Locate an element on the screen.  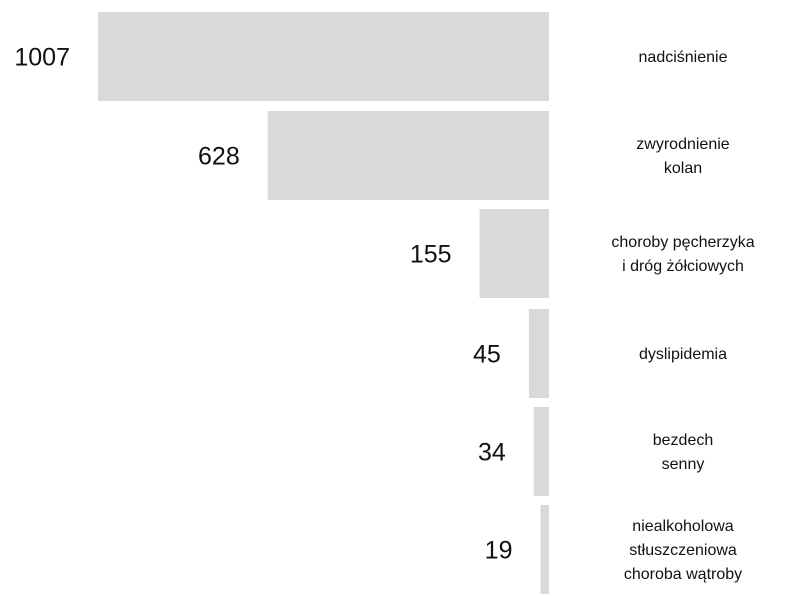
category-label-1-line-1: kolan is located at coordinates (683, 168).